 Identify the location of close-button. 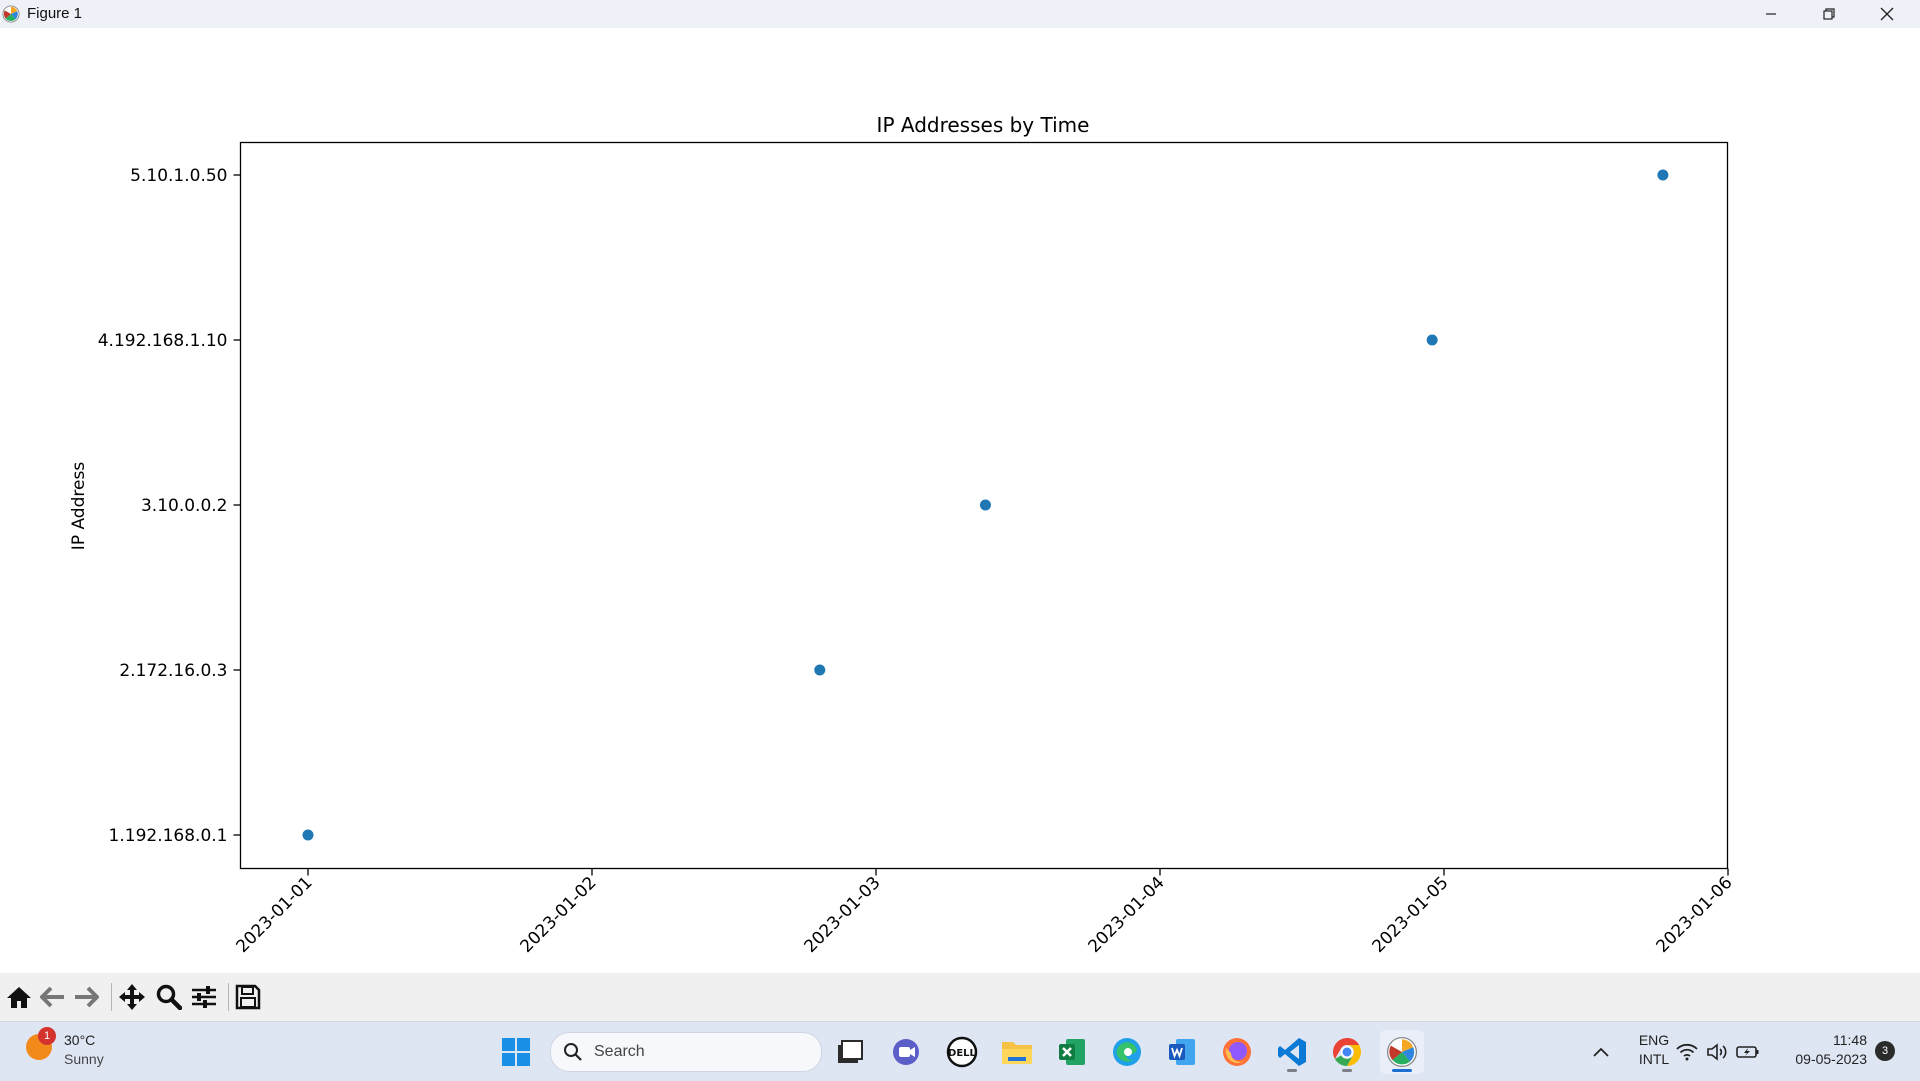
(1887, 14).